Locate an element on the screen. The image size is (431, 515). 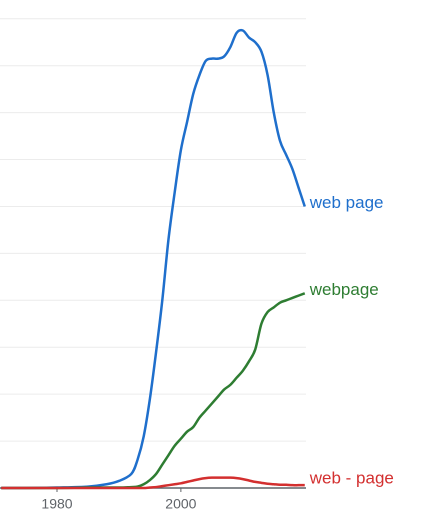
x-tick-label: 2000 is located at coordinates (180, 504).